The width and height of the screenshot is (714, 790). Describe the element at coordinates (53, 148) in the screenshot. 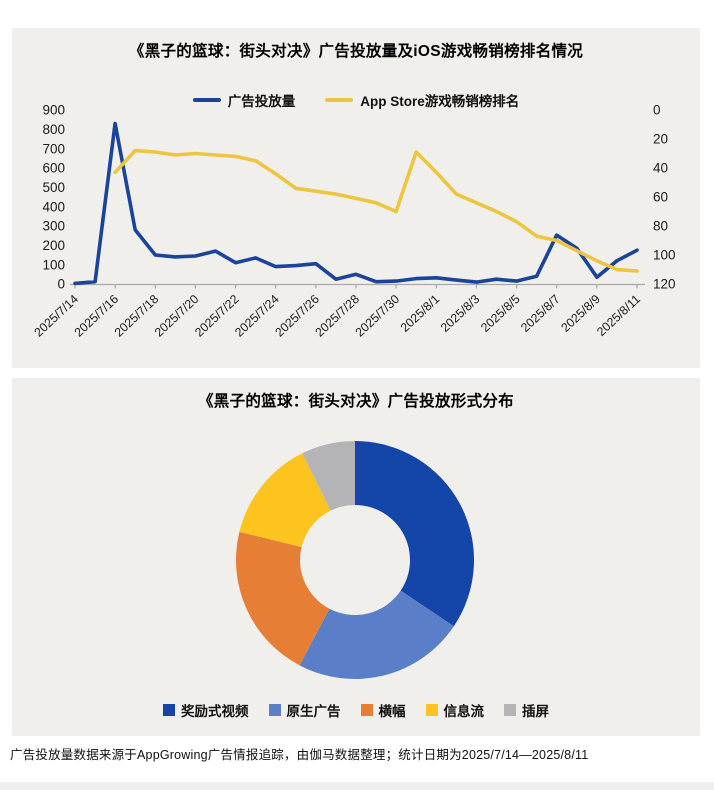

I see `svg-text: 700` at that location.